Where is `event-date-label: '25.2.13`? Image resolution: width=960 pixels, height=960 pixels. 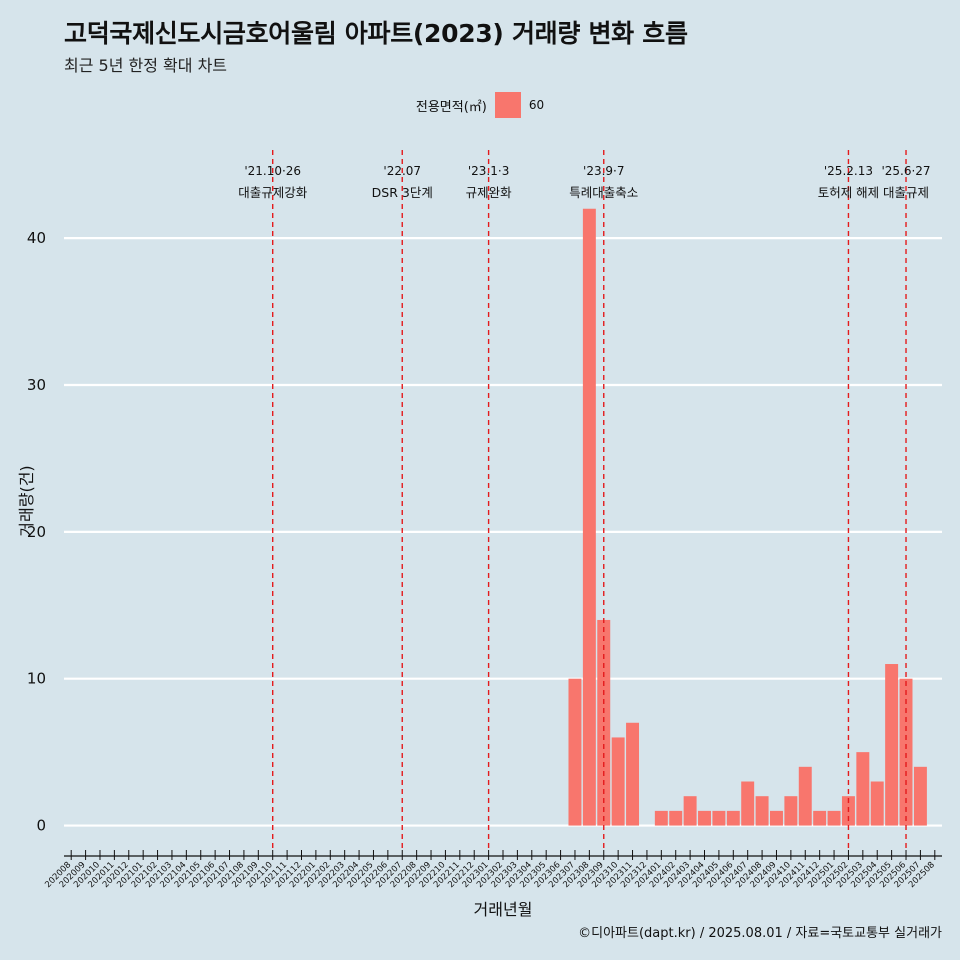 event-date-label: '25.2.13 is located at coordinates (848, 171).